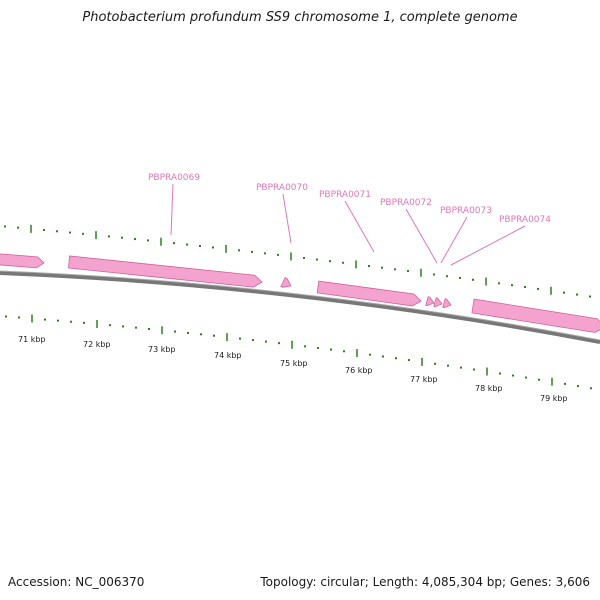  Describe the element at coordinates (228, 355) in the screenshot. I see `kbp-label-74: 74 kbp` at that location.